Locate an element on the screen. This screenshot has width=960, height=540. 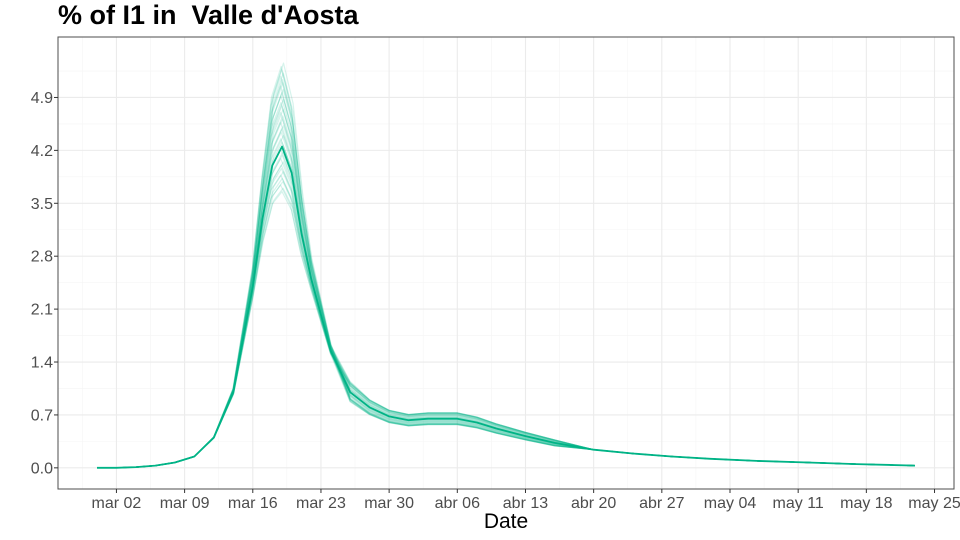
x-tick-label: mar 09 is located at coordinates (185, 503).